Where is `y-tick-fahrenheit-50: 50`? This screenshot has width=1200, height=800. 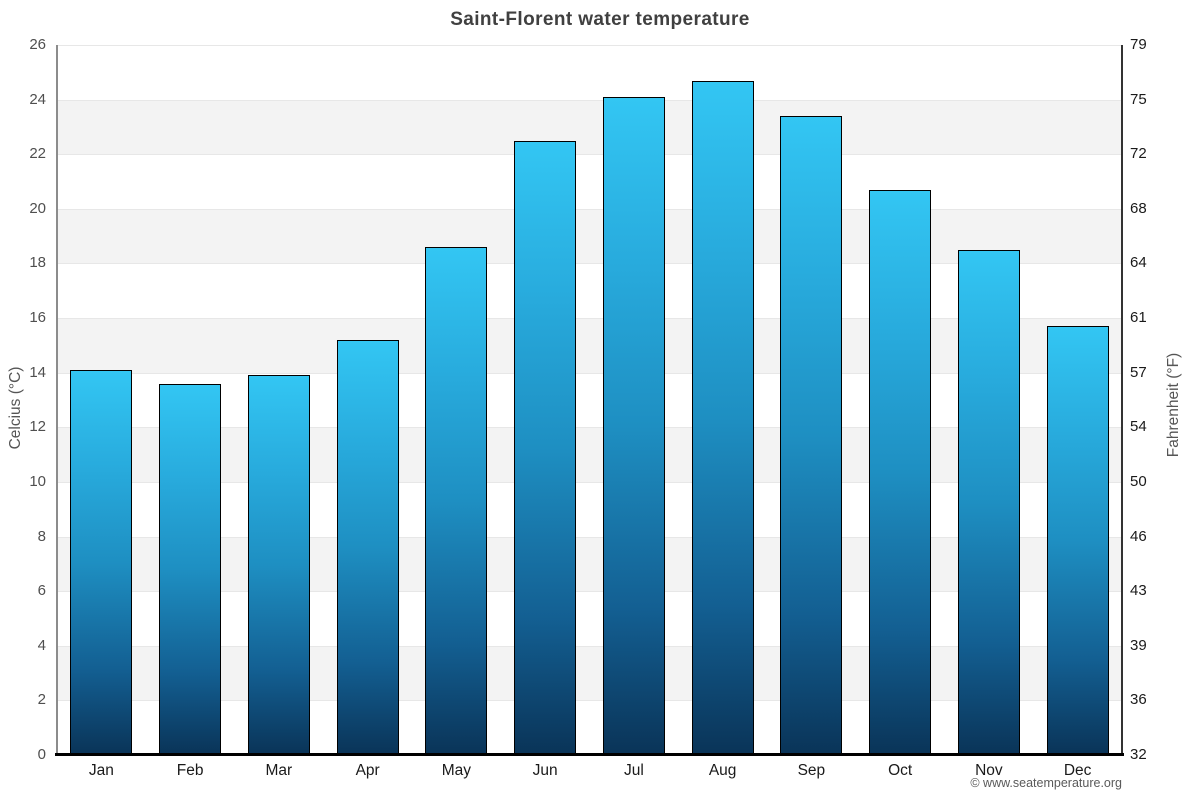
y-tick-fahrenheit-50: 50 is located at coordinates (1138, 481).